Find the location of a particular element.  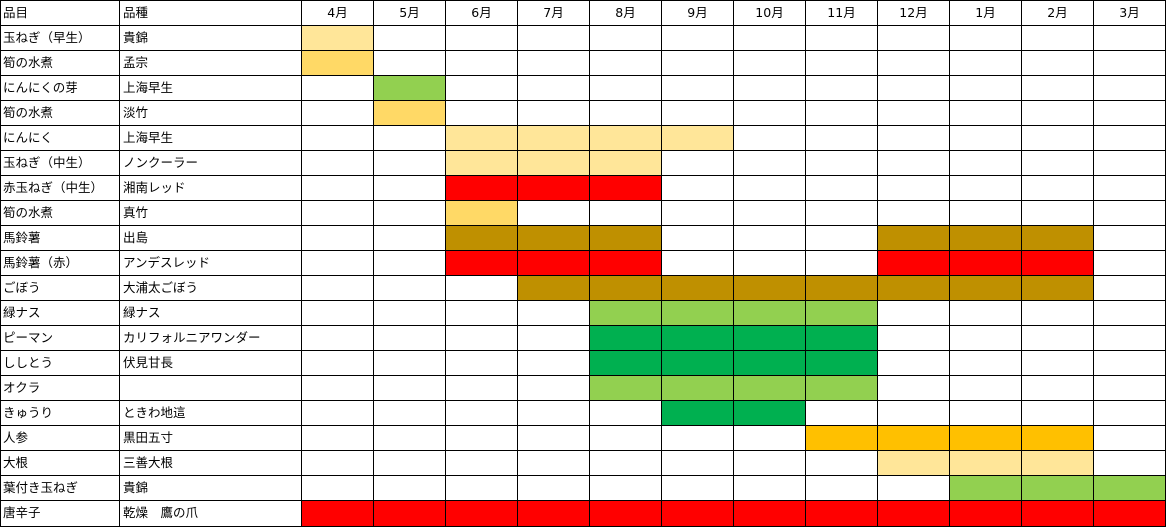

variety-cell: 淡竹 is located at coordinates (211, 113).